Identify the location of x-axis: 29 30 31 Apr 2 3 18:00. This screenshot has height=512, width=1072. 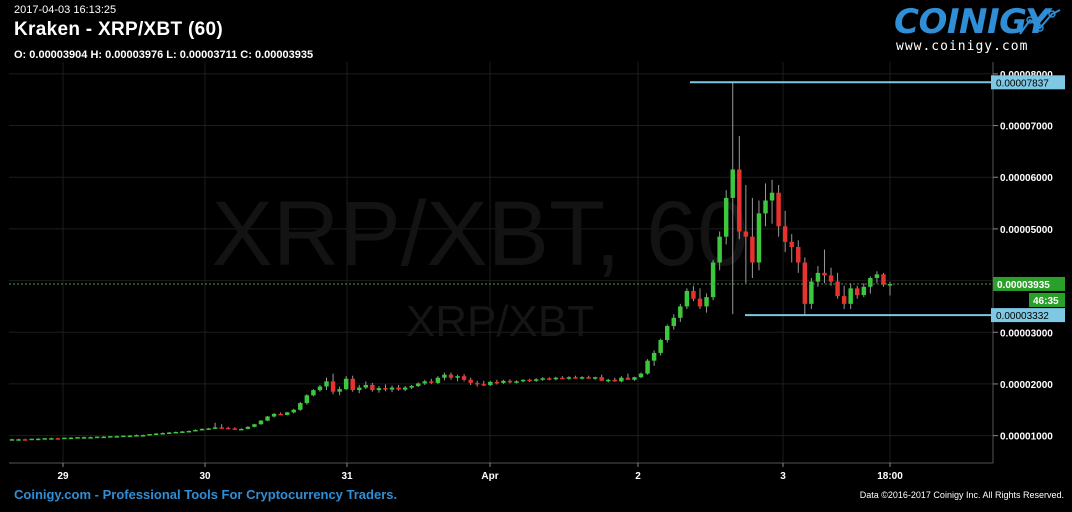
(480, 472).